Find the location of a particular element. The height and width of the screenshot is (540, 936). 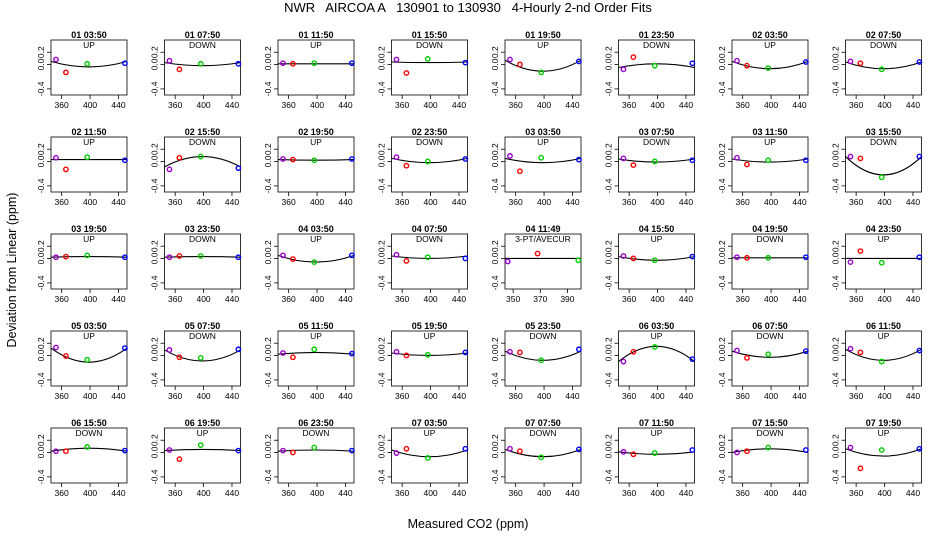

panel-title: 03 15:50 is located at coordinates (884, 132).